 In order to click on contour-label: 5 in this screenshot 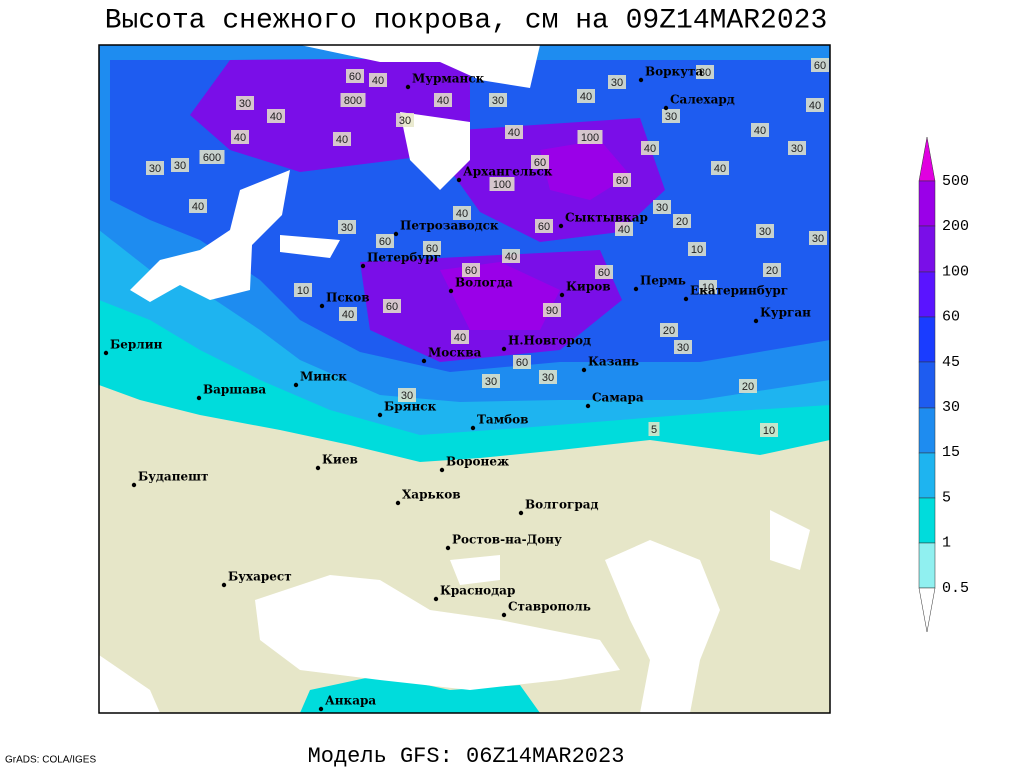, I will do `click(654, 430)`.